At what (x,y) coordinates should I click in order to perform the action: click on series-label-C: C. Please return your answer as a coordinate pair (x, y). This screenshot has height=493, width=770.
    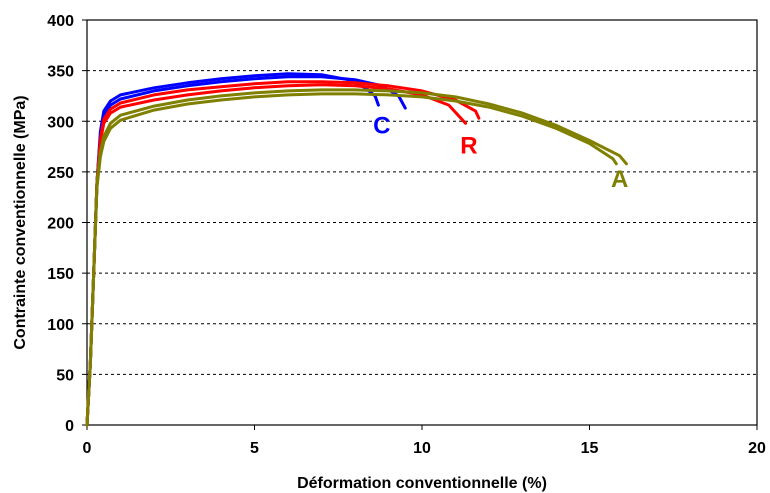
    Looking at the image, I should click on (381, 125).